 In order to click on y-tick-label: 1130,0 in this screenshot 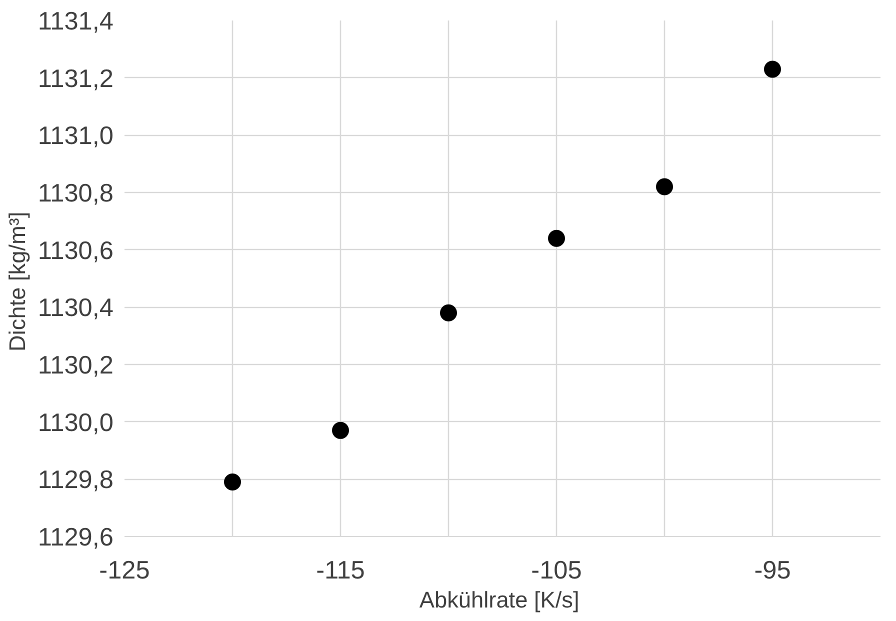, I will do `click(76, 422)`.